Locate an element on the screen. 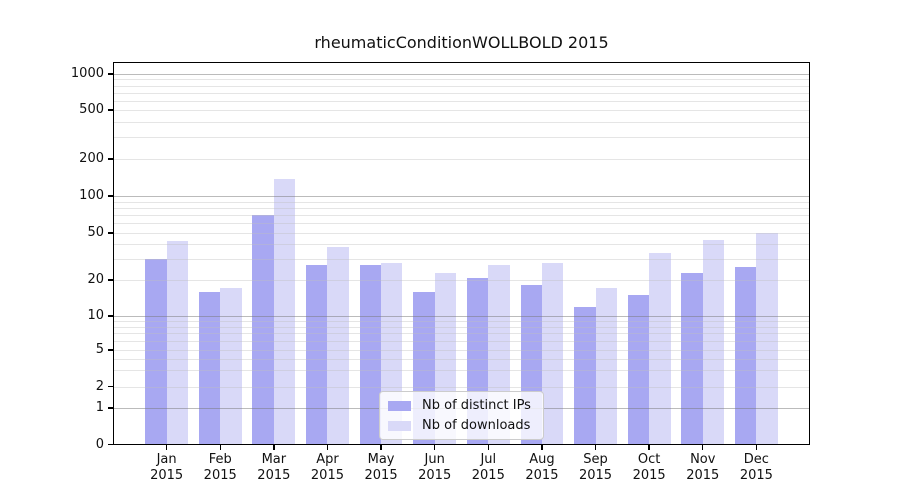 The height and width of the screenshot is (500, 900). y-tick-label: 1 is located at coordinates (99, 407).